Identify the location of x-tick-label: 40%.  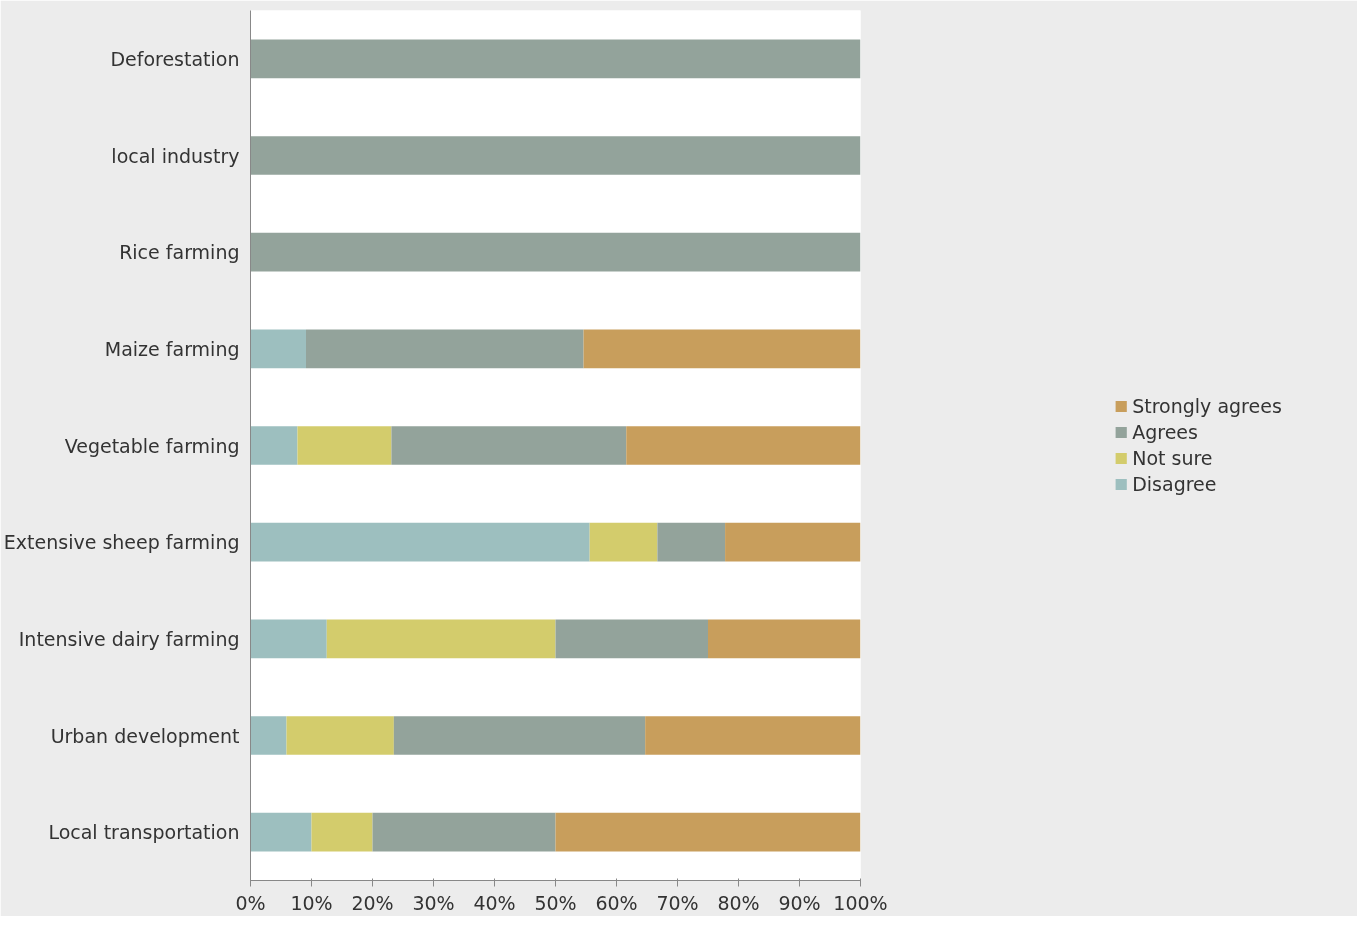
(494, 902).